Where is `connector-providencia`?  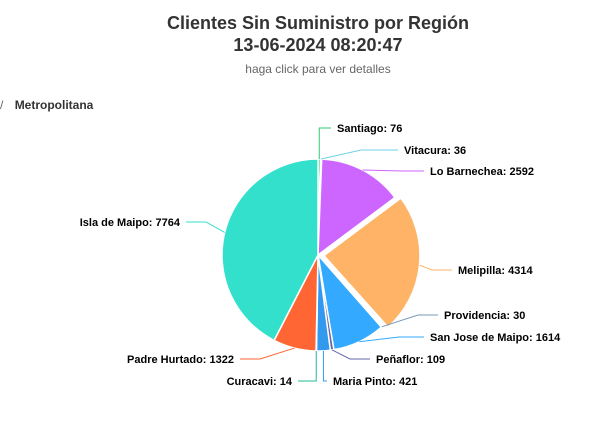 connector-providencia is located at coordinates (409, 321).